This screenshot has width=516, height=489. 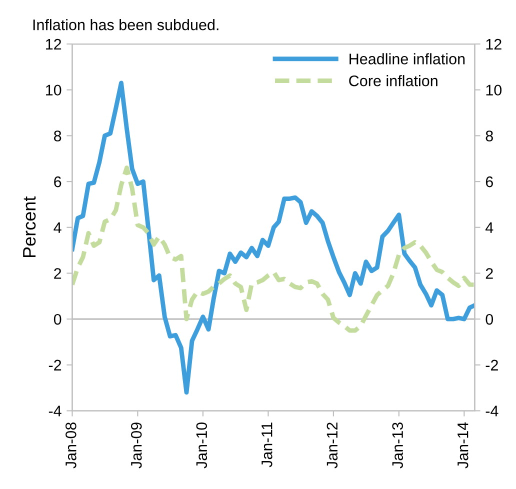 What do you see at coordinates (489, 273) in the screenshot?
I see `y2-tick-label: 2` at bounding box center [489, 273].